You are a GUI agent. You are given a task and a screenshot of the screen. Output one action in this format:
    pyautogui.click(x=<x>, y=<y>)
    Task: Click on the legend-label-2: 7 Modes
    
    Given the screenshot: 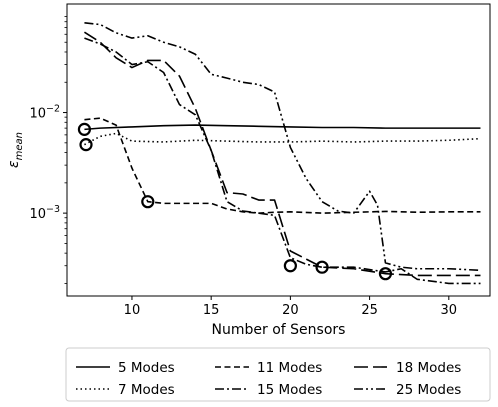 What is the action you would take?
    pyautogui.click(x=146, y=390)
    